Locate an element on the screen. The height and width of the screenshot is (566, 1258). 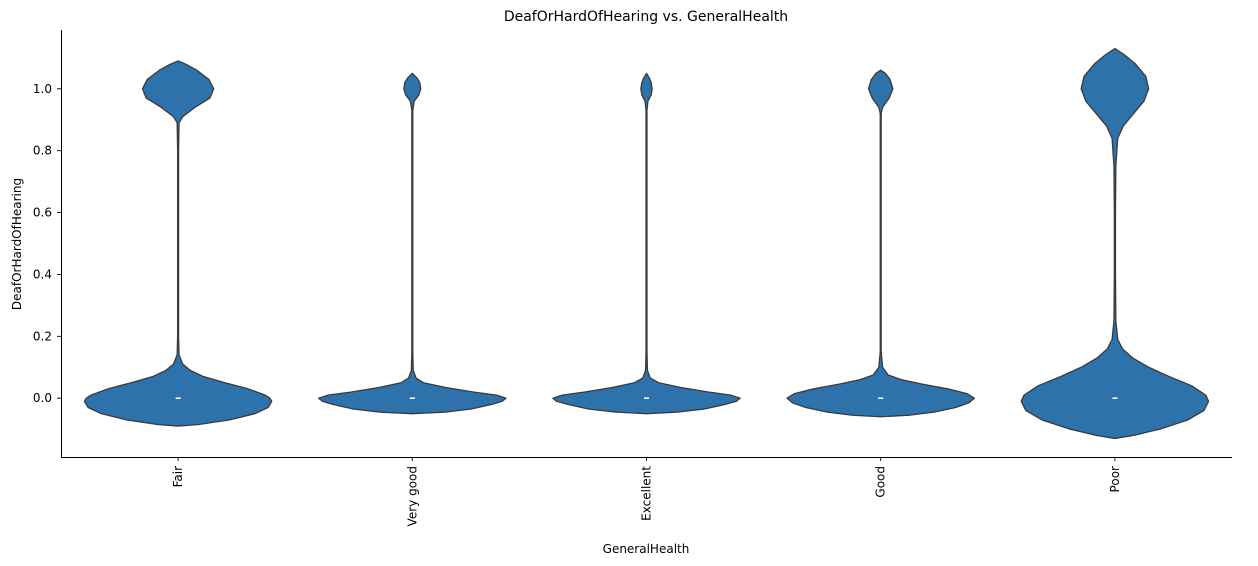
x-axis-ticks: Fair Very good Excellent Good Poor is located at coordinates (646, 491).